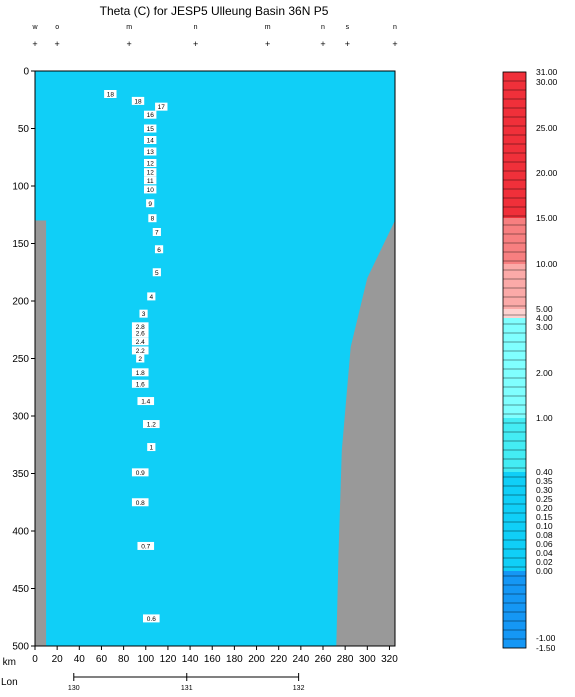  I want to click on contour-label: 7, so click(157, 233).